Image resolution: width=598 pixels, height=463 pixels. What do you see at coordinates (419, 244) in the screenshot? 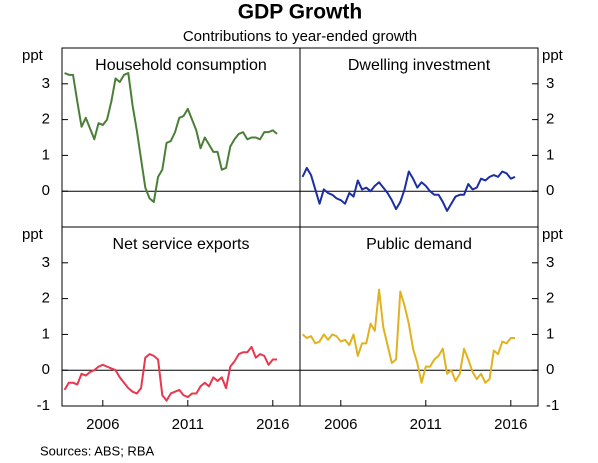
I see `panel-title: Public demand` at bounding box center [419, 244].